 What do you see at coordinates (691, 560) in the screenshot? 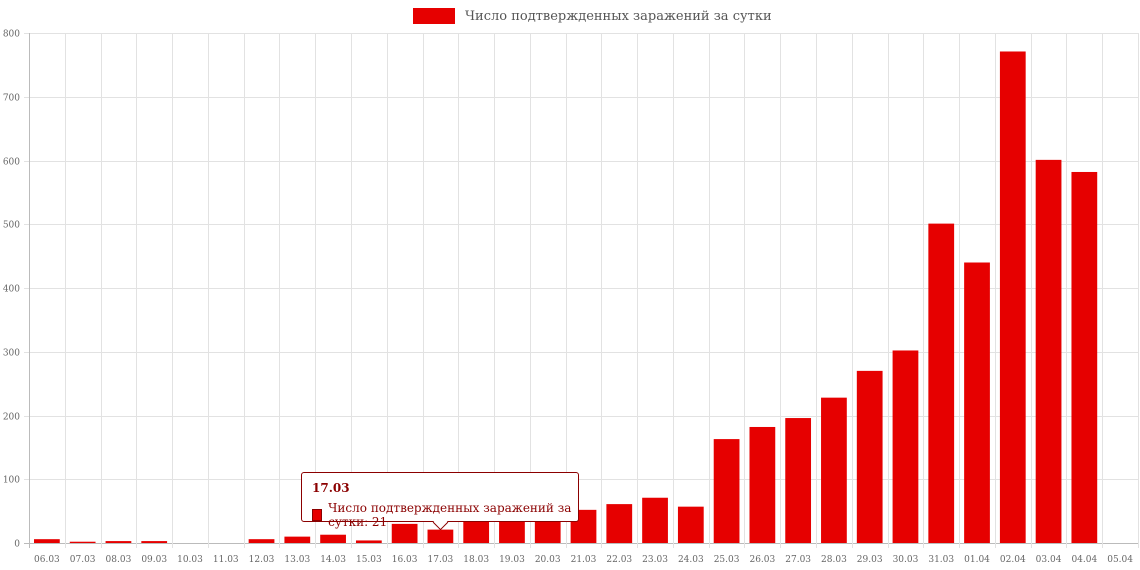
I see `x-tick-label: 24.03` at bounding box center [691, 560].